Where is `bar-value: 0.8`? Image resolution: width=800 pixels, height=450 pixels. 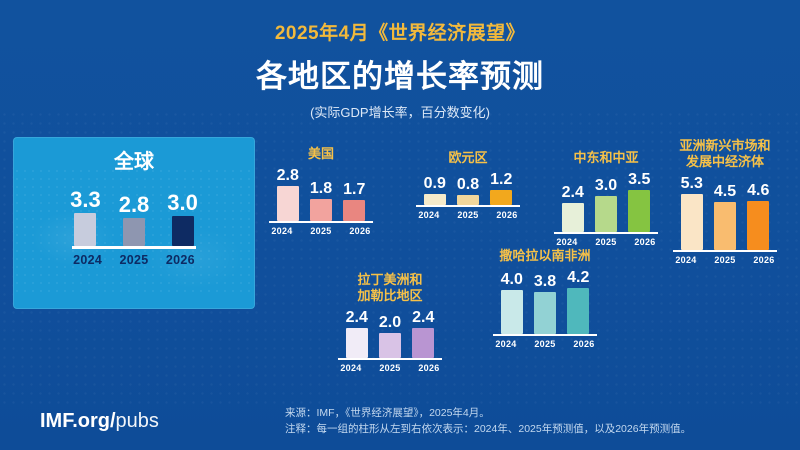
bar-value: 0.8 is located at coordinates (468, 184).